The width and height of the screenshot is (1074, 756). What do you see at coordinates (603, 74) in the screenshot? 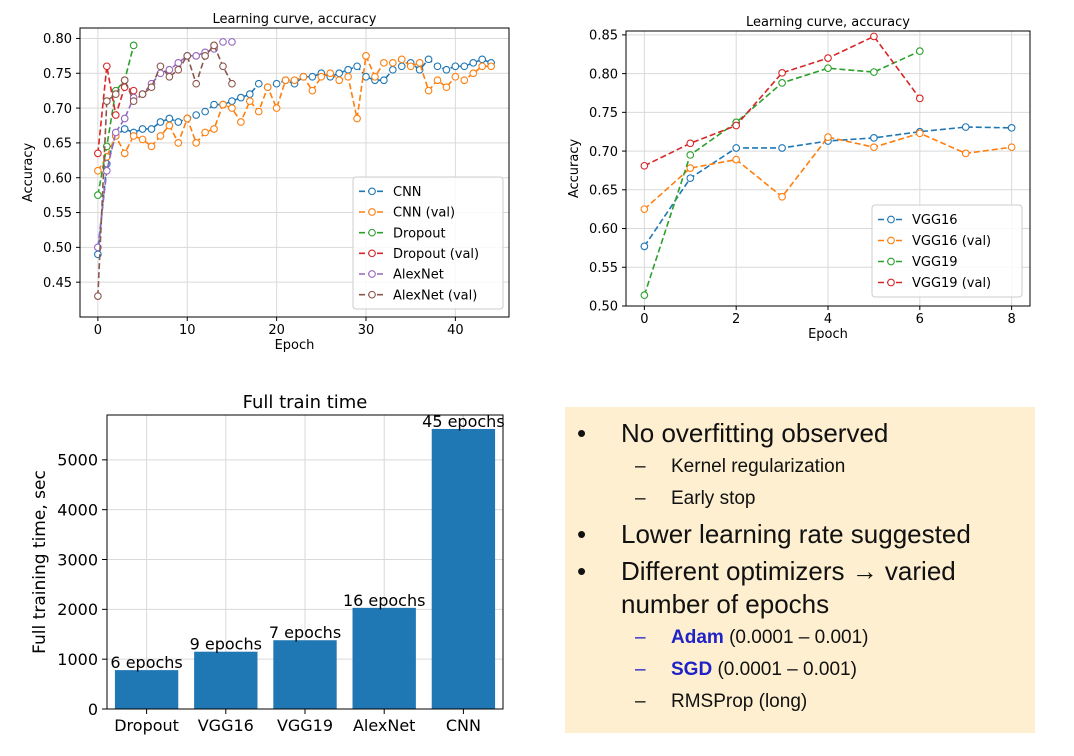
I see `y-tick-label: 0.80` at bounding box center [603, 74].